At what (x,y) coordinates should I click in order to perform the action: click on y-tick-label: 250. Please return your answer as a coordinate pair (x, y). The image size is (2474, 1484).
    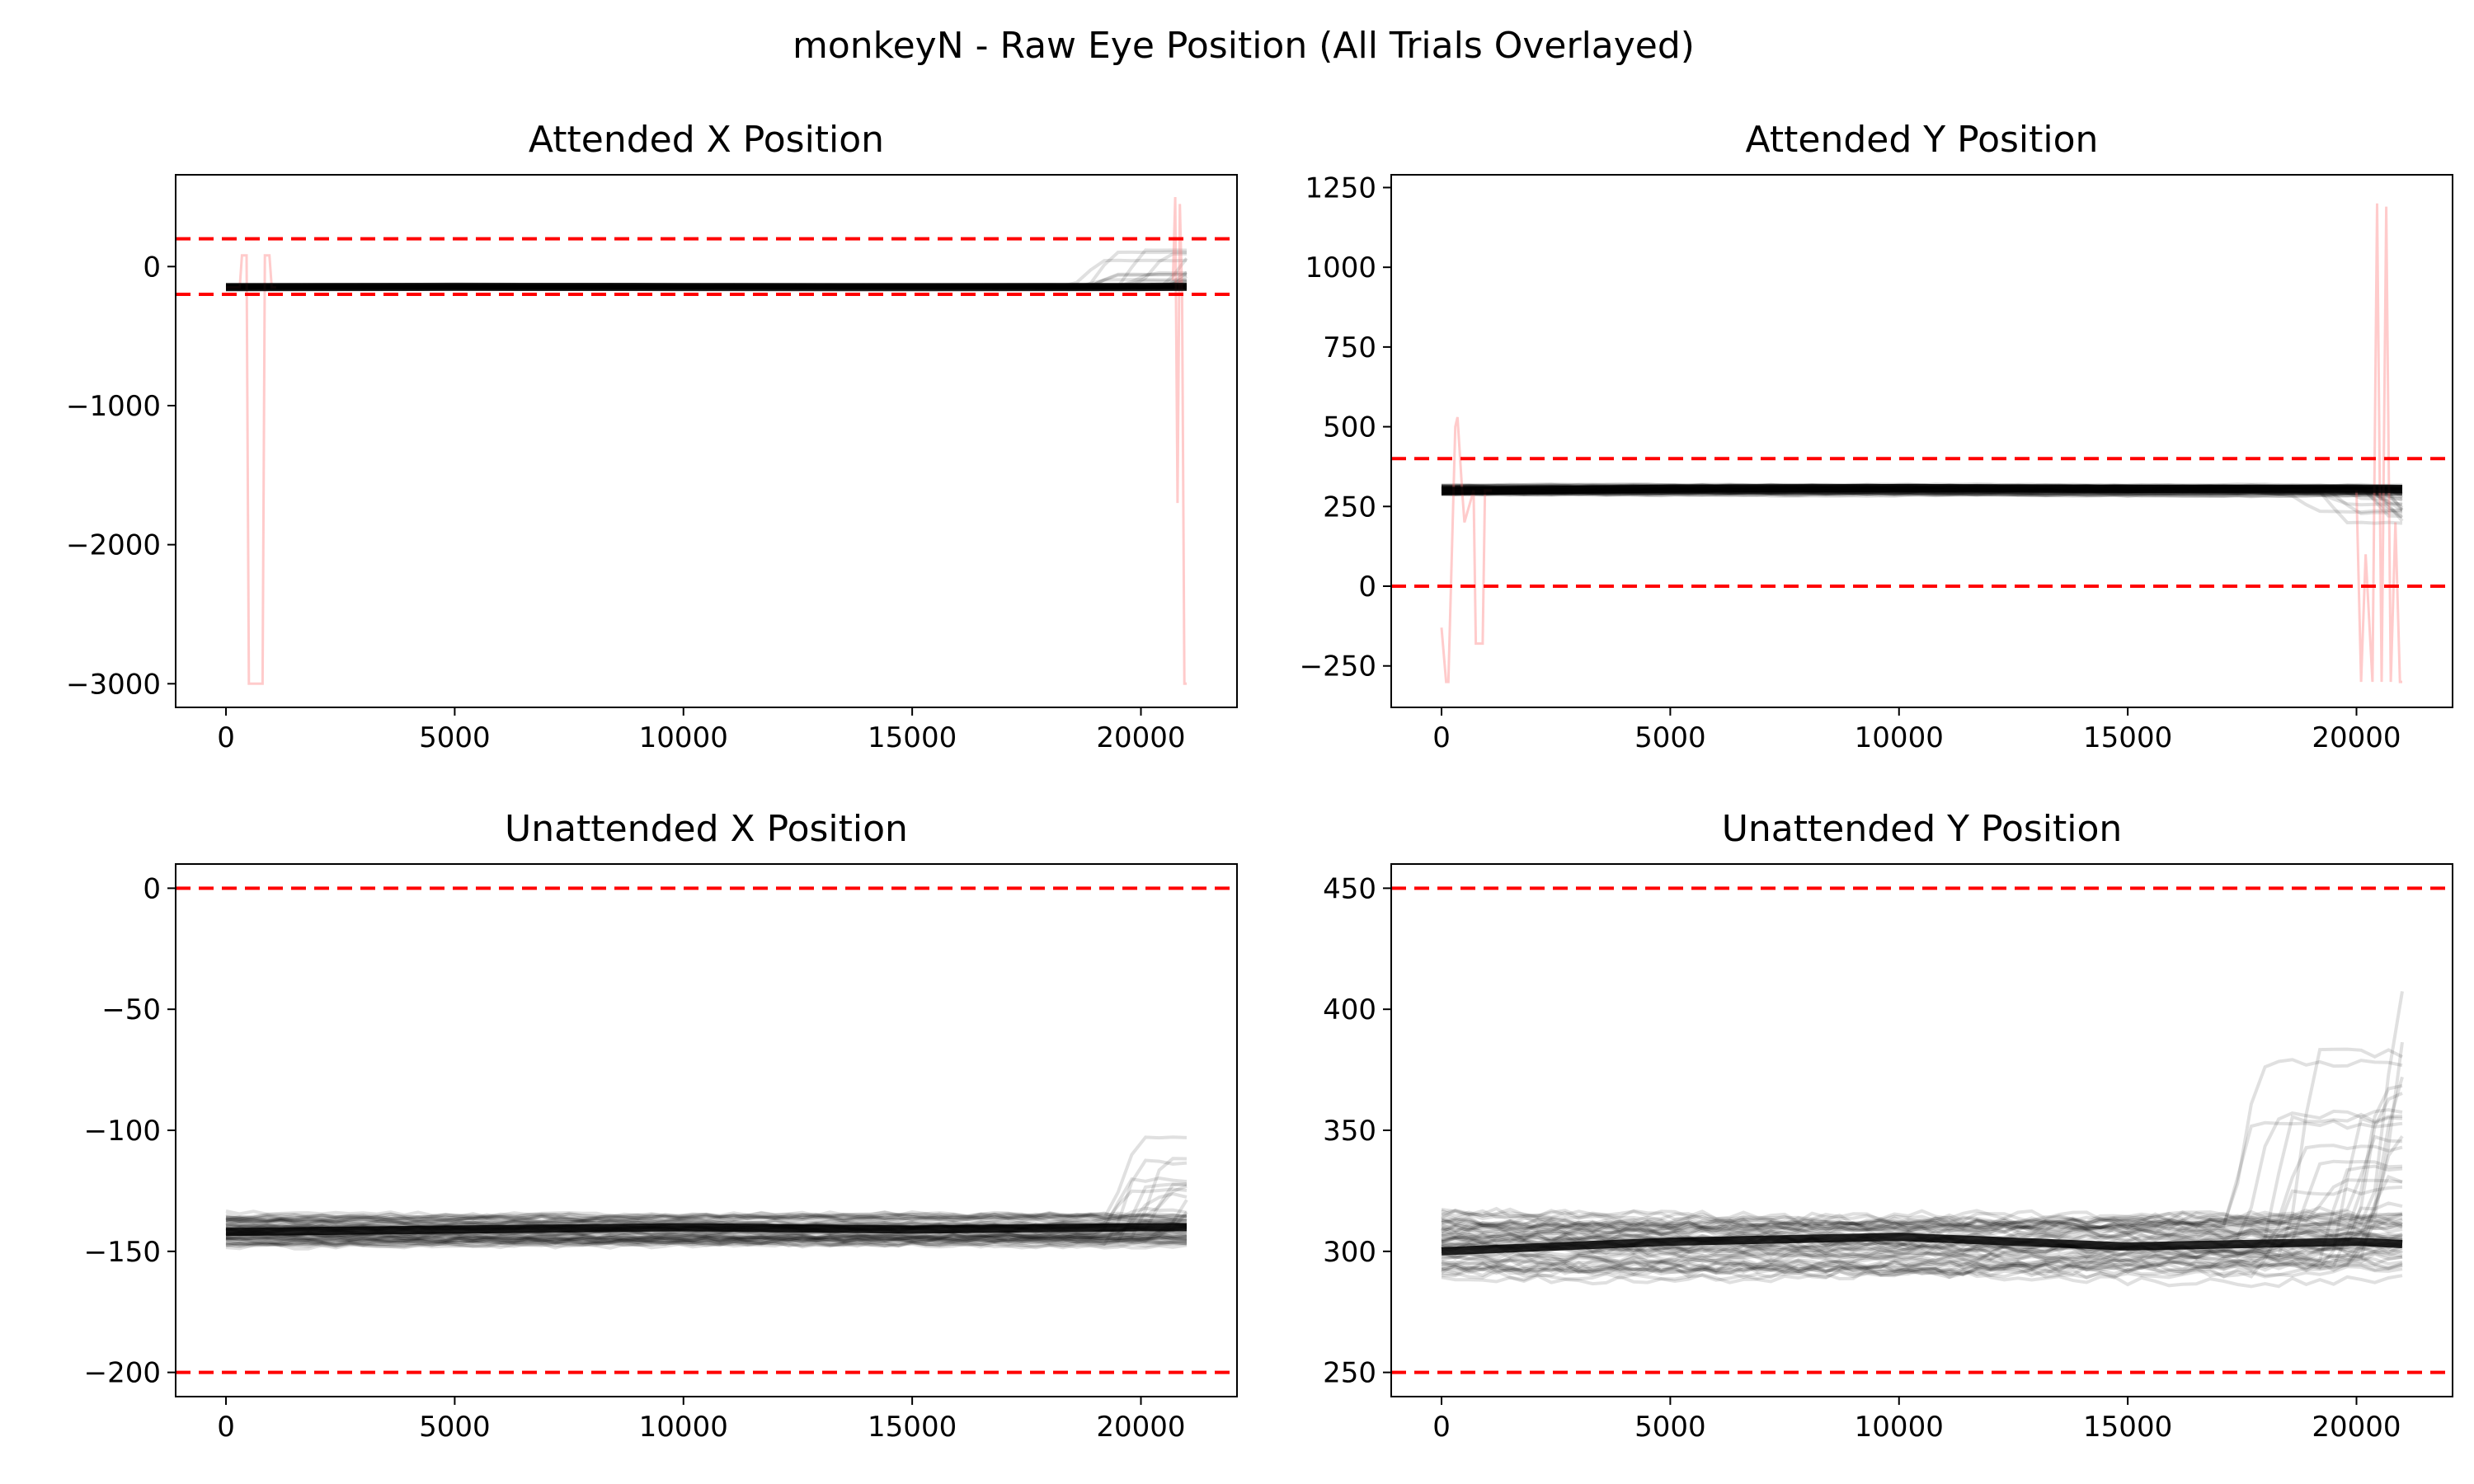
    Looking at the image, I should click on (1349, 1373).